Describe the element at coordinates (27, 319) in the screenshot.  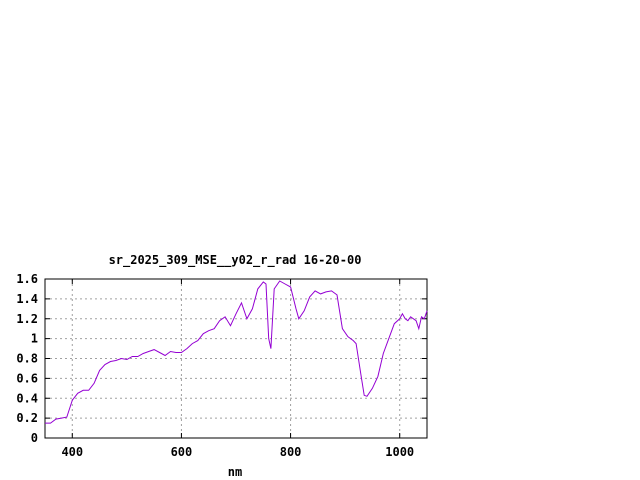
I see `y-tick-label: 1.2` at that location.